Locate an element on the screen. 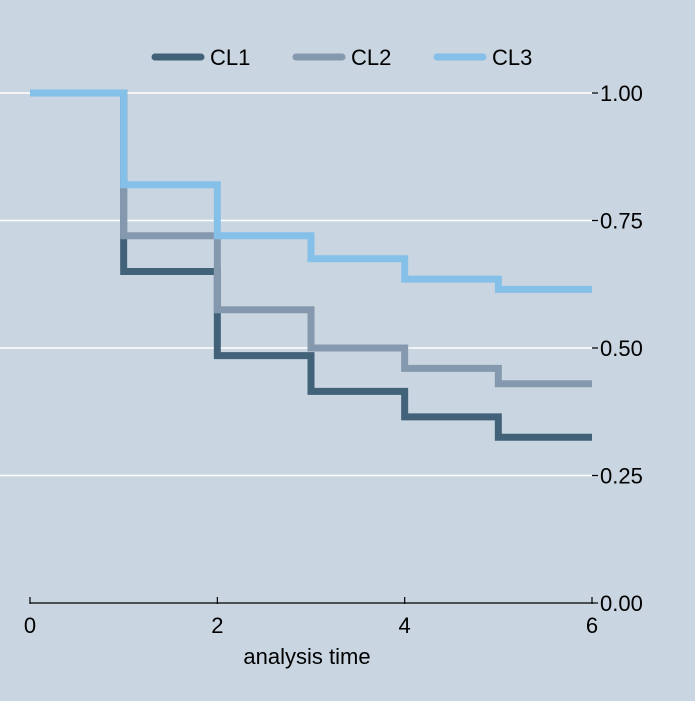  legend-label-cl1: CL1 is located at coordinates (230, 57).